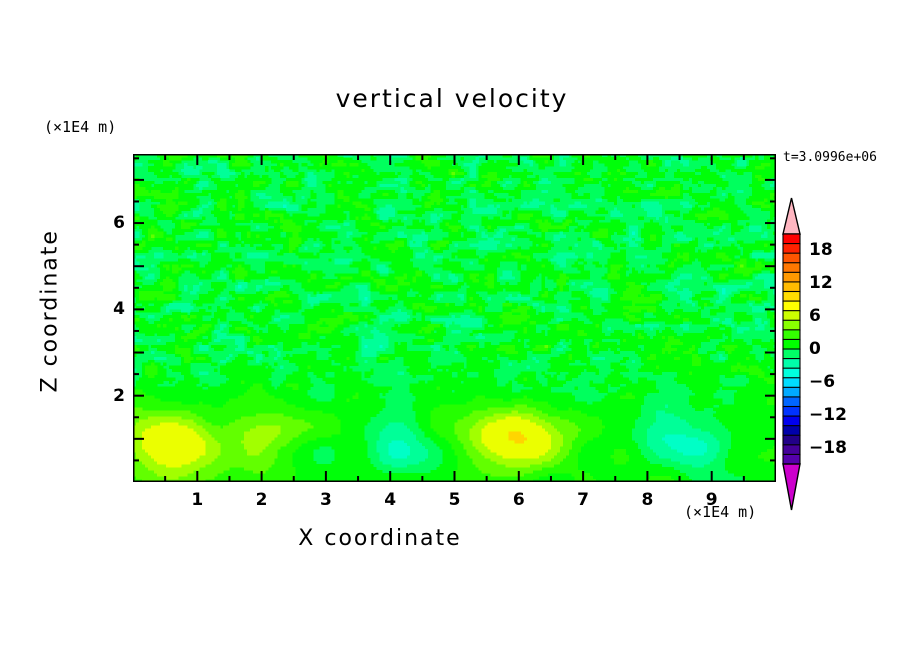 This screenshot has width=904, height=654. Describe the element at coordinates (119, 223) in the screenshot. I see `y-tick-label: 6` at that location.